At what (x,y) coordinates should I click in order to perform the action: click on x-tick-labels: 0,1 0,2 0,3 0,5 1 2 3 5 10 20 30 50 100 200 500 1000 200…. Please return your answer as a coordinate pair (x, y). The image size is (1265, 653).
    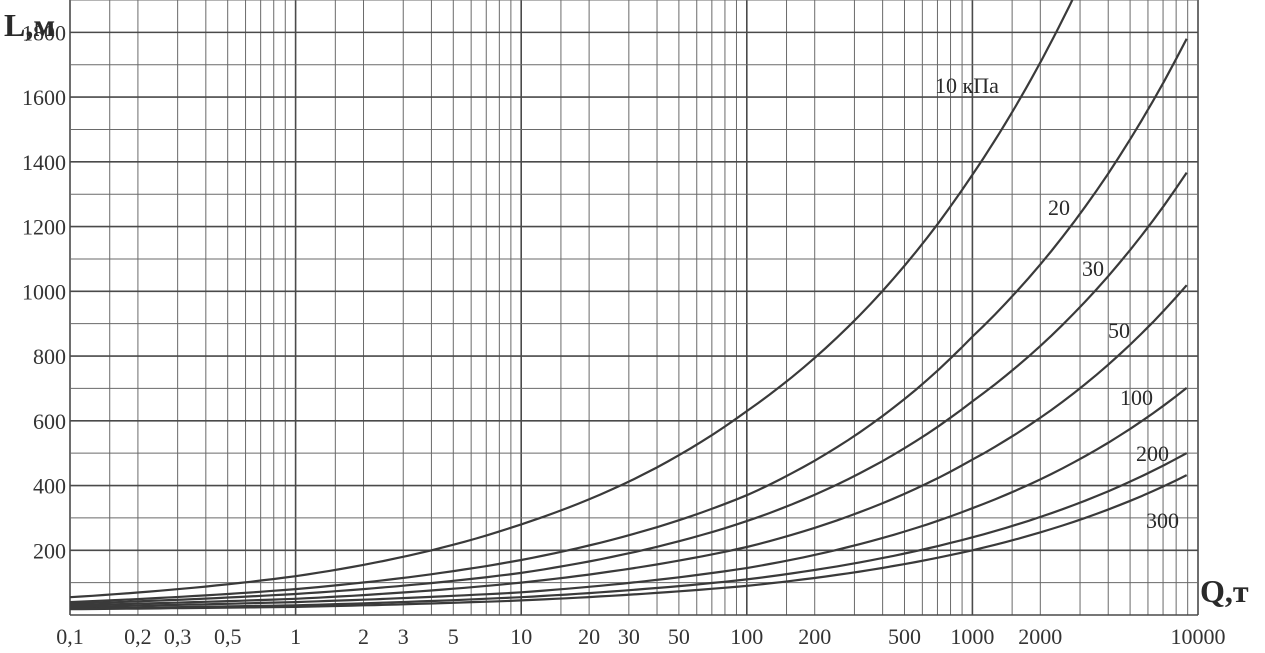
    Looking at the image, I should click on (640, 636).